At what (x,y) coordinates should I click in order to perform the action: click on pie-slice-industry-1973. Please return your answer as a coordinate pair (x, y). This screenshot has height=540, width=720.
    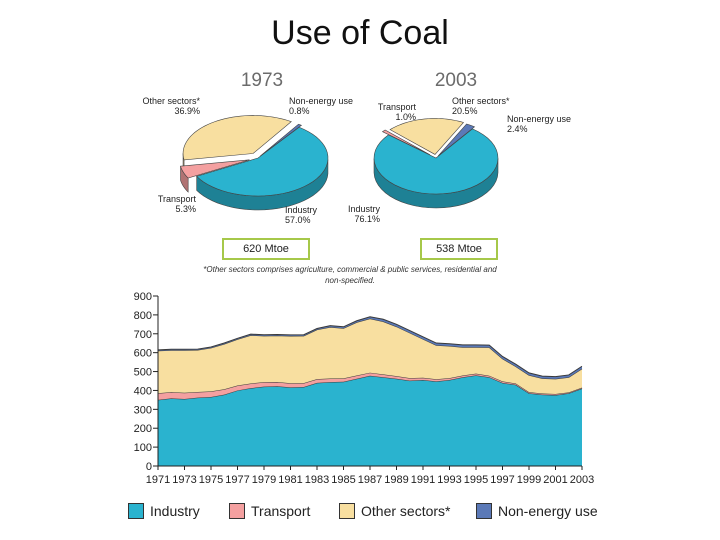
    Looking at the image, I should click on (262, 168).